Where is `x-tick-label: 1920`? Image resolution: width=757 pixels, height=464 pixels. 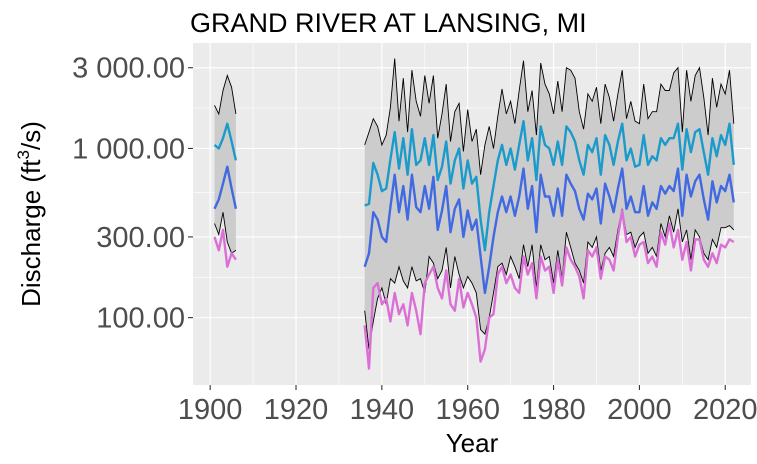 x-tick-label: 1920 is located at coordinates (296, 410).